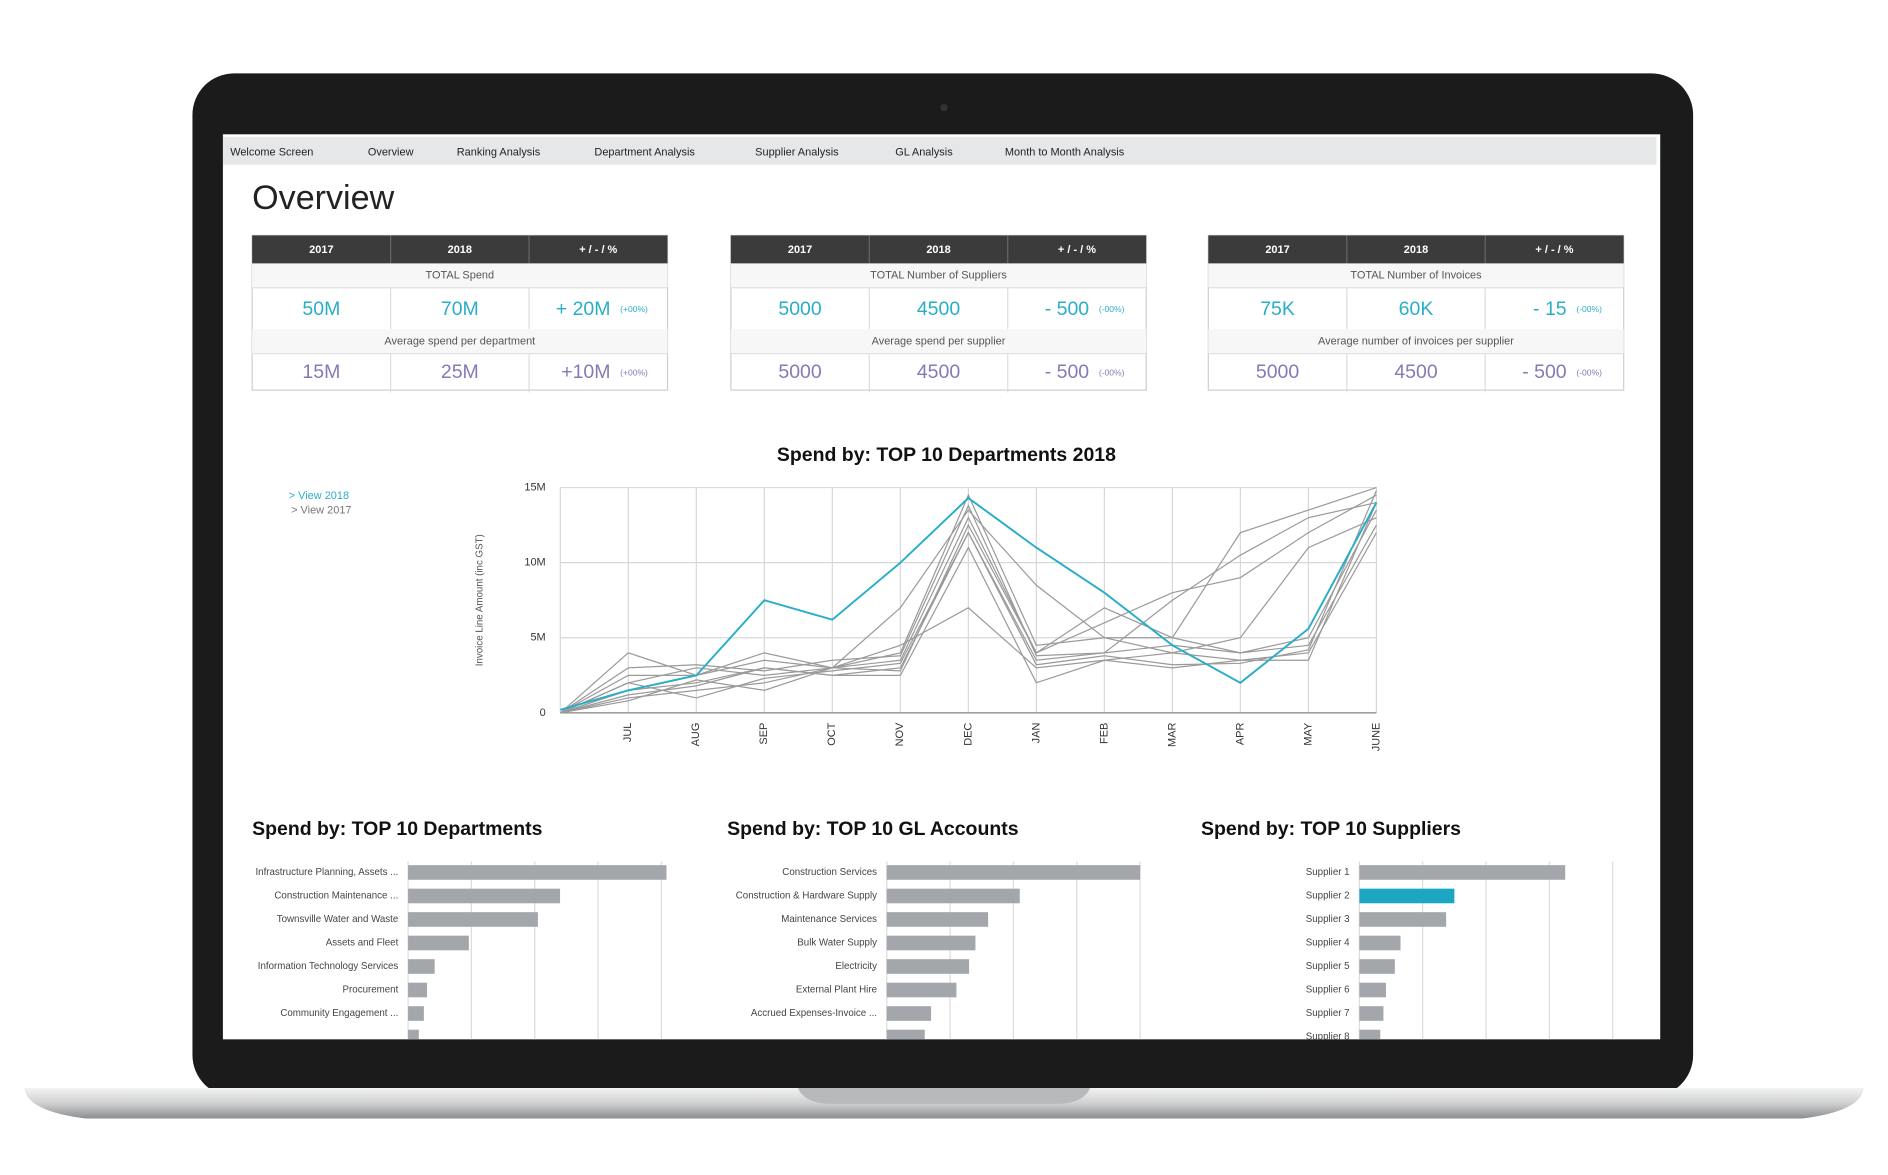 This screenshot has width=1888, height=1175. I want to click on bar-label: Maintenance Services, so click(829, 919).